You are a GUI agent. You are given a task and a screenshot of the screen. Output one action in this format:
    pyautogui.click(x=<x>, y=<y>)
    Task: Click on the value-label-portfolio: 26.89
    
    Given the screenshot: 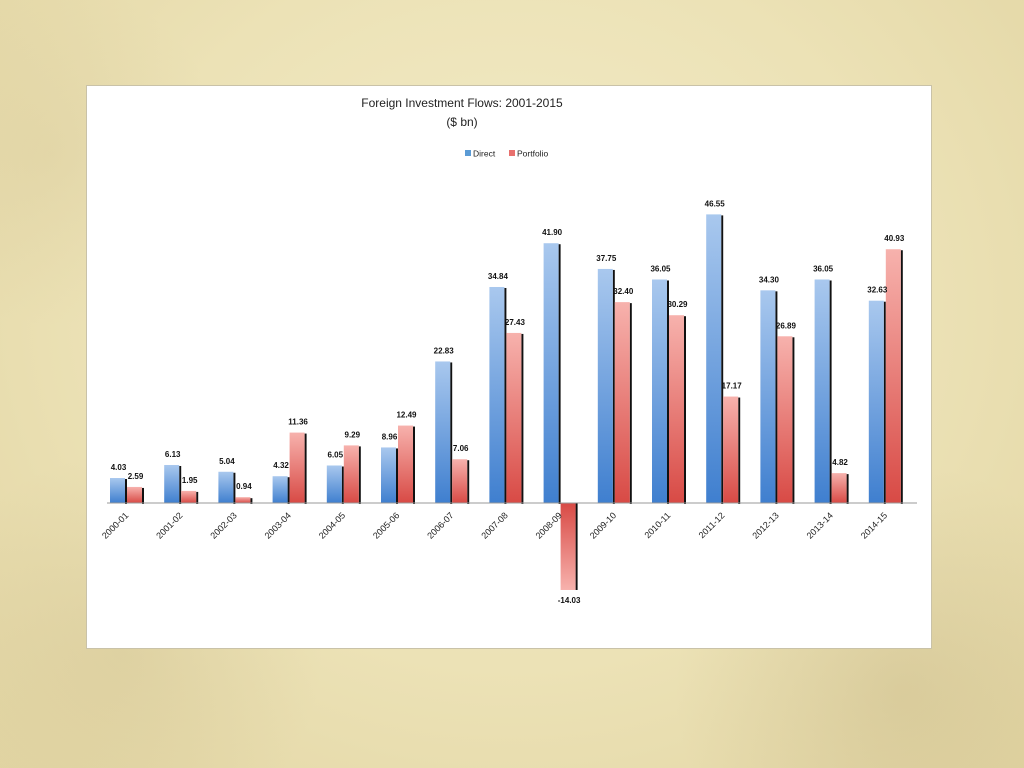 What is the action you would take?
    pyautogui.click(x=786, y=325)
    